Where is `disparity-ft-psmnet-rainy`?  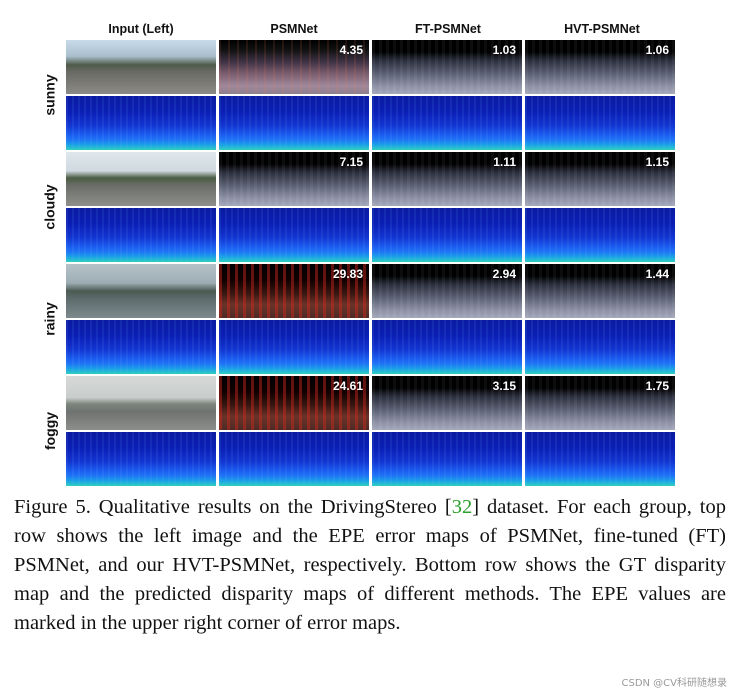
disparity-ft-psmnet-rainy is located at coordinates (447, 347).